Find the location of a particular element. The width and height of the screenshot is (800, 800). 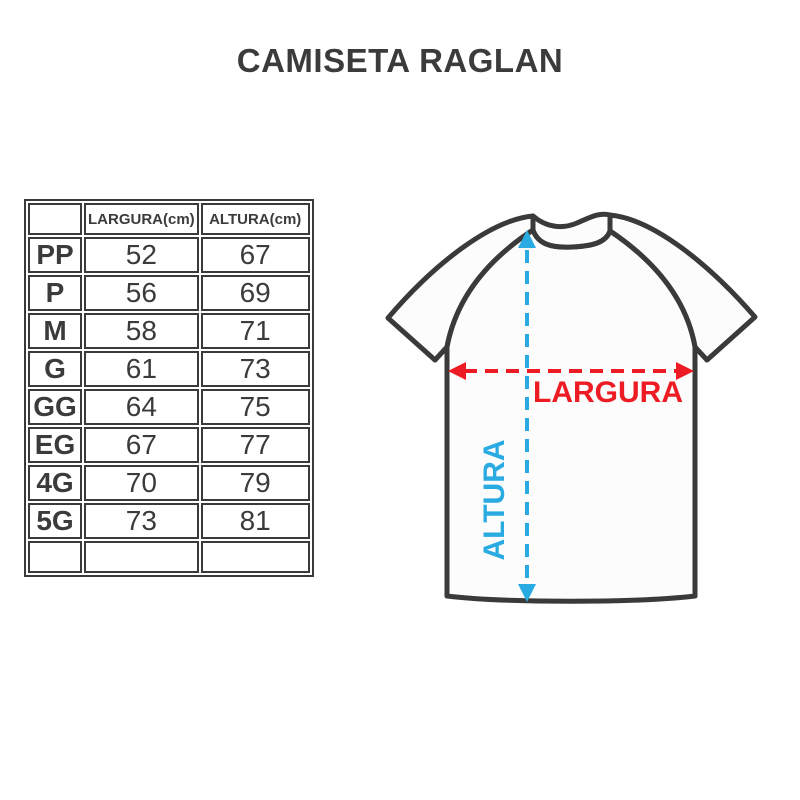

page-title: CAMISETA RAGLAN is located at coordinates (400, 60).